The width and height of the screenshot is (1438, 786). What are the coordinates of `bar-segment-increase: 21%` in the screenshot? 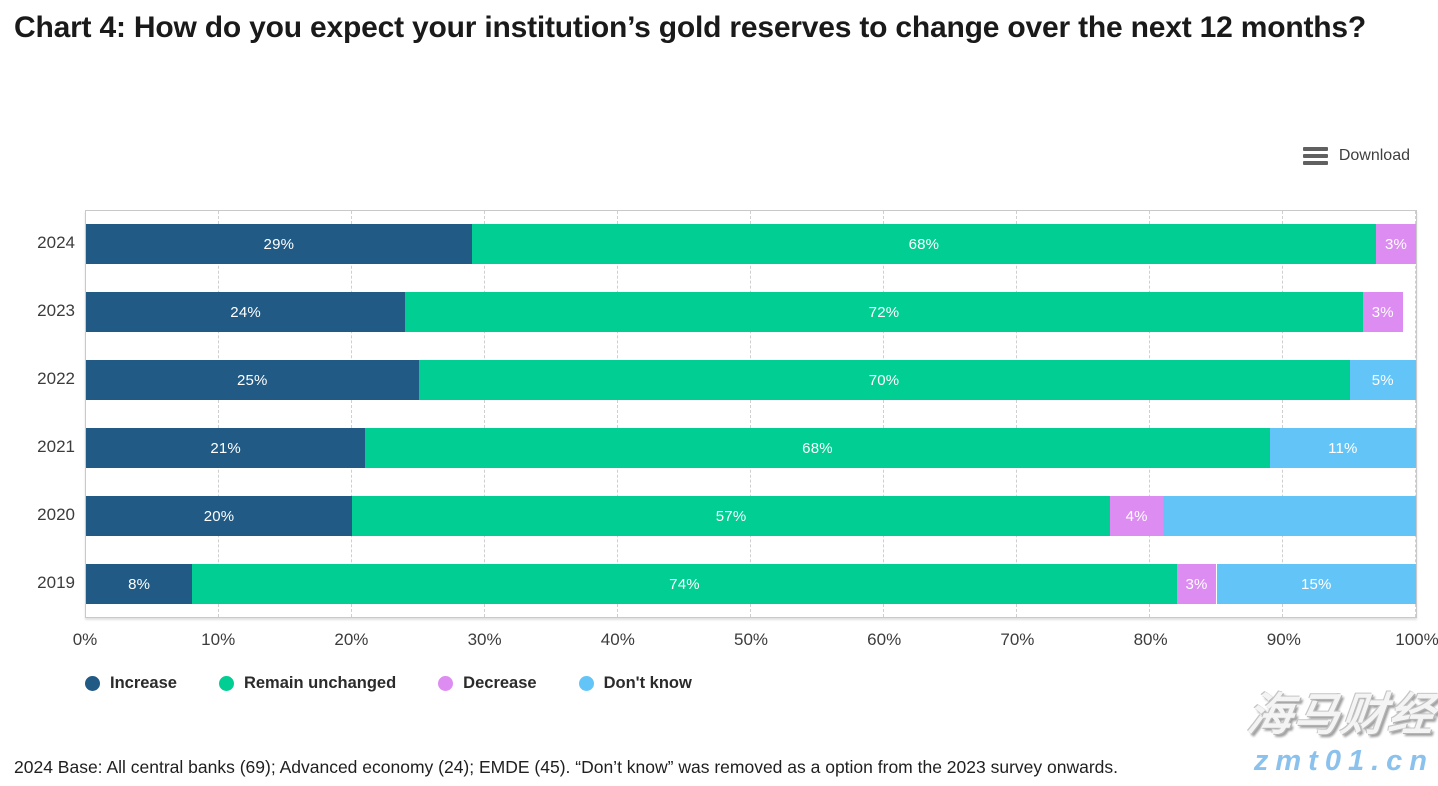 It's located at (226, 448).